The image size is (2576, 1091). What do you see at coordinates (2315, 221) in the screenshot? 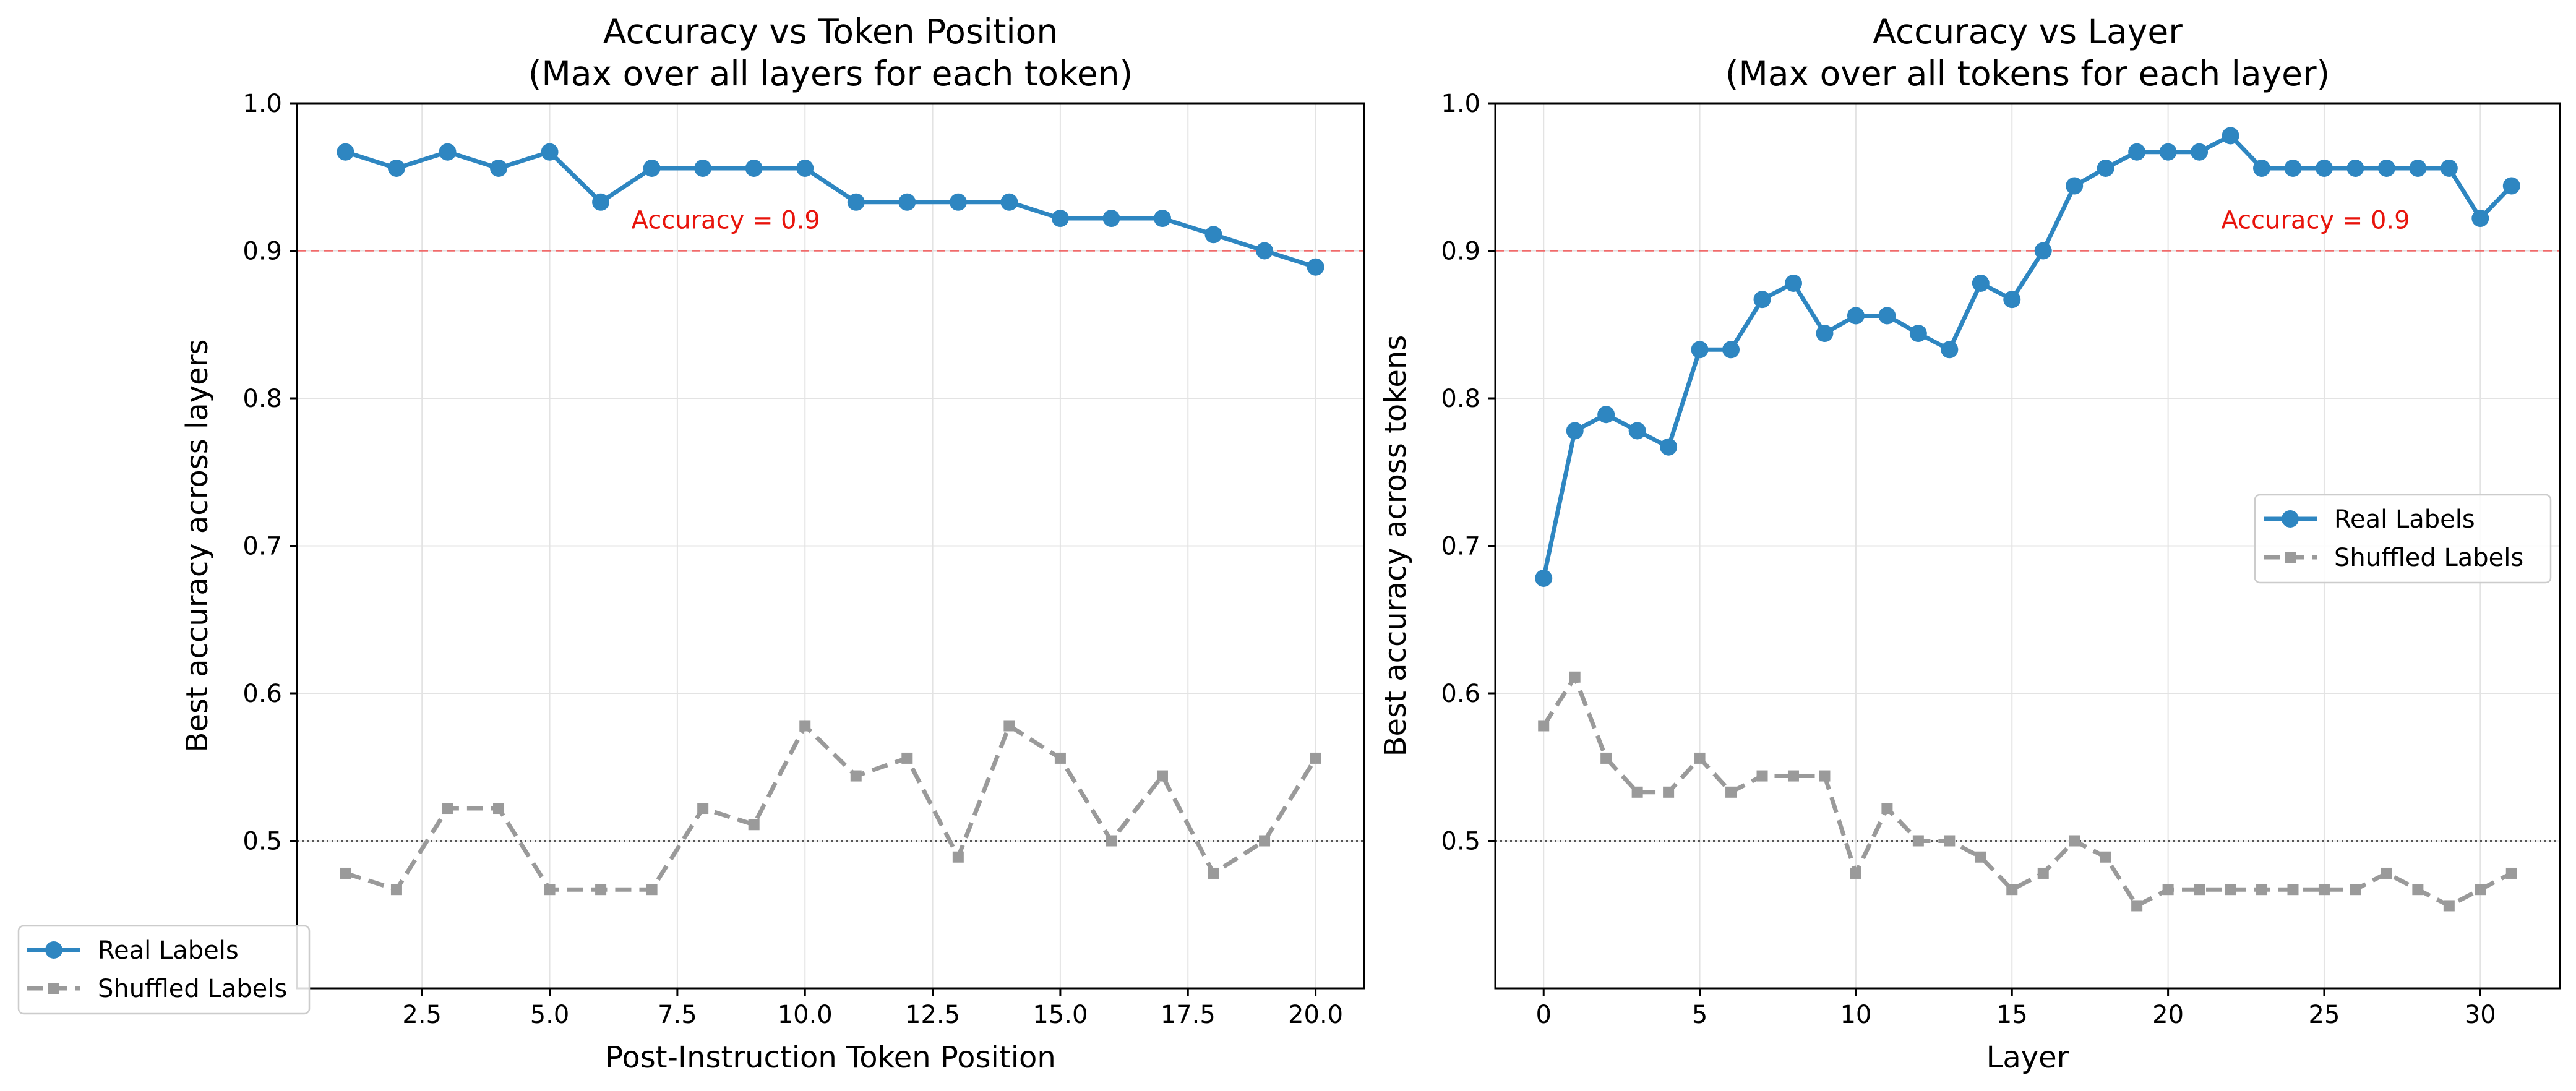
I see `reference-line-label: Accuracy = 0.9` at bounding box center [2315, 221].